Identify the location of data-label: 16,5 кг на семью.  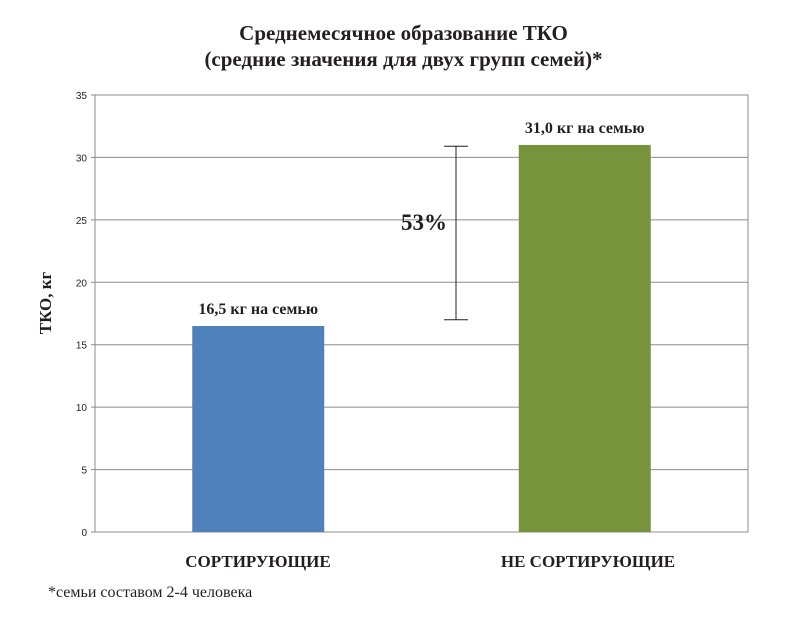
(258, 309).